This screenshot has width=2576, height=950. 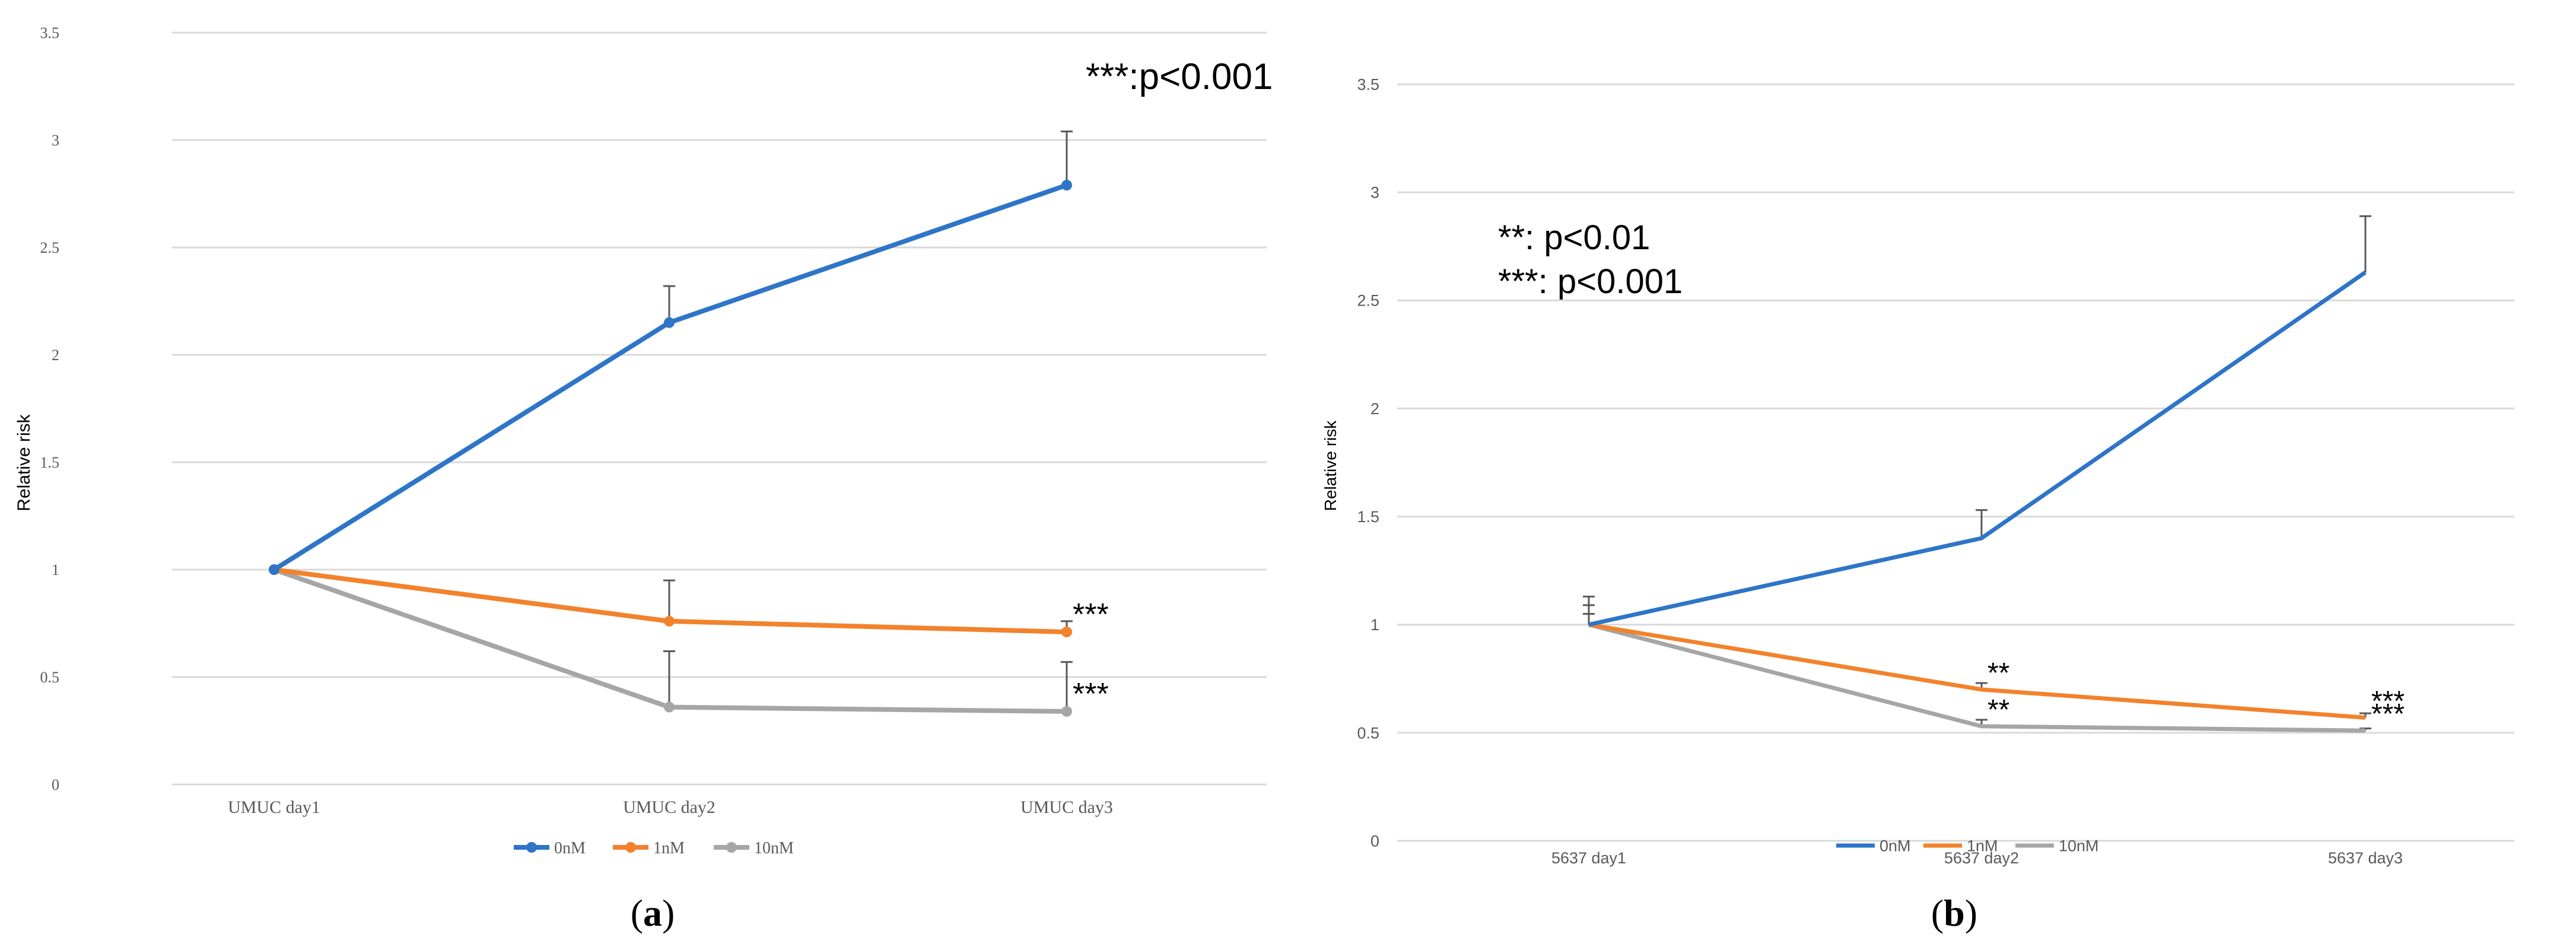 I want to click on panel-a-legend-marker-10nM, so click(x=731, y=847).